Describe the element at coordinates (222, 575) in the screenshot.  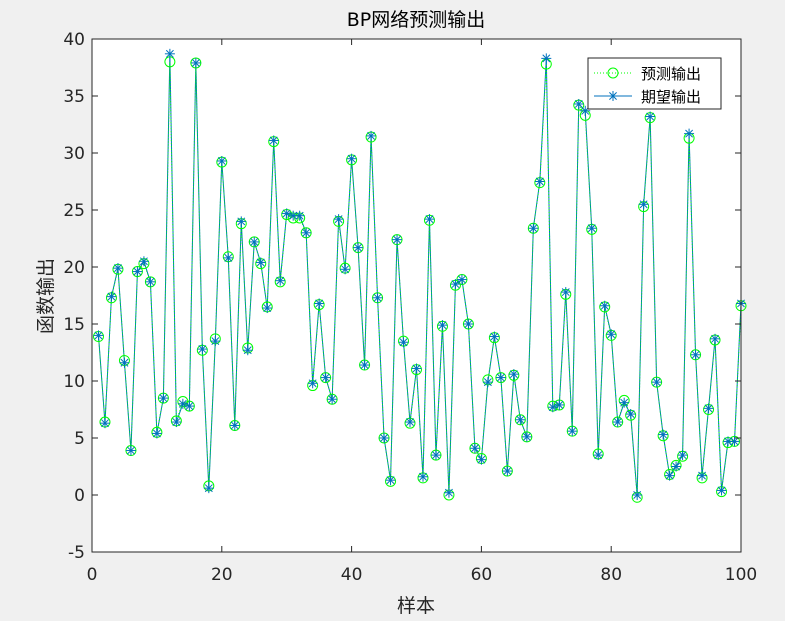
I see `x-tick-label: 20` at that location.